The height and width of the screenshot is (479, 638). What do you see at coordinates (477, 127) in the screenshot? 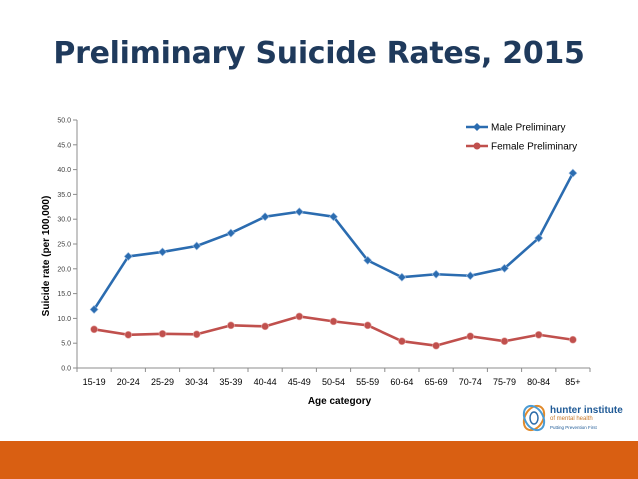
I see `legend-male-marker` at bounding box center [477, 127].